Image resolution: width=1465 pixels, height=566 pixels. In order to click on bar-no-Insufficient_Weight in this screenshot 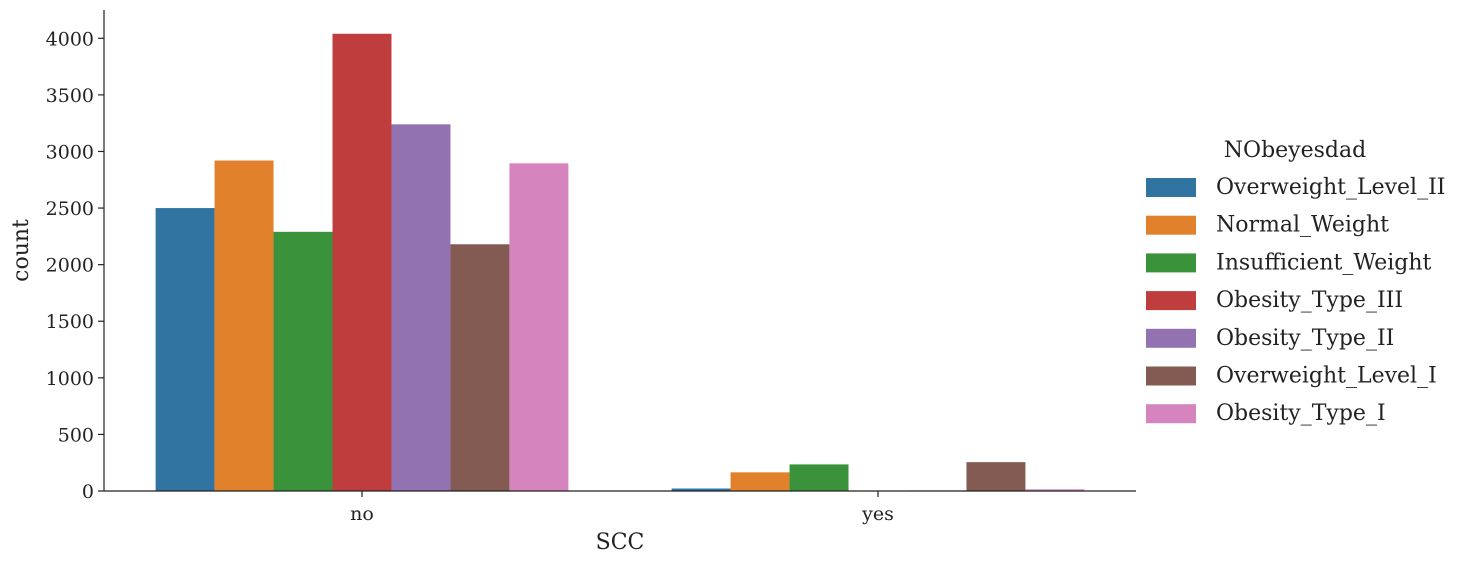, I will do `click(303, 361)`.